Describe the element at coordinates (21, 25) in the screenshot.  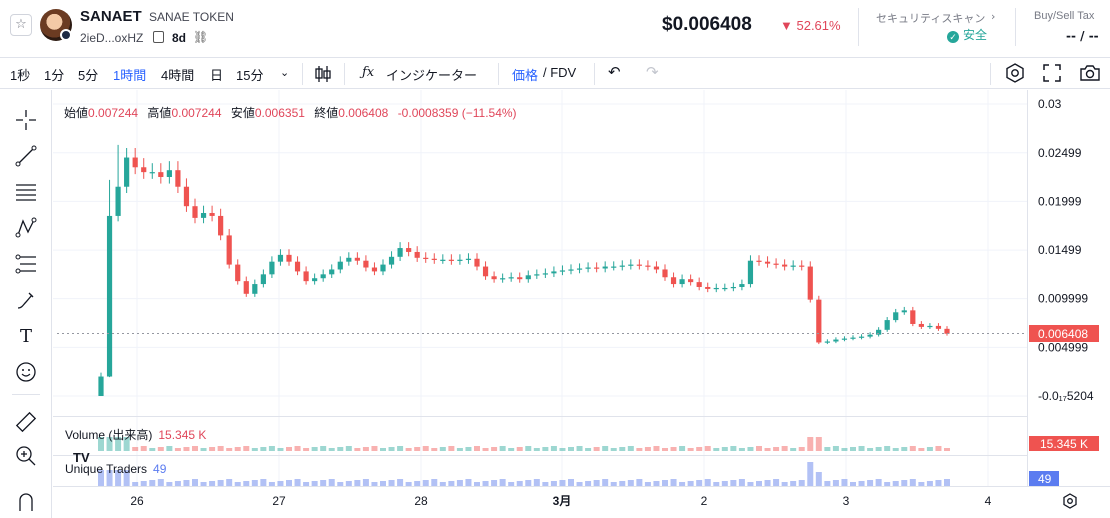
I see `star-icon: ☆` at that location.